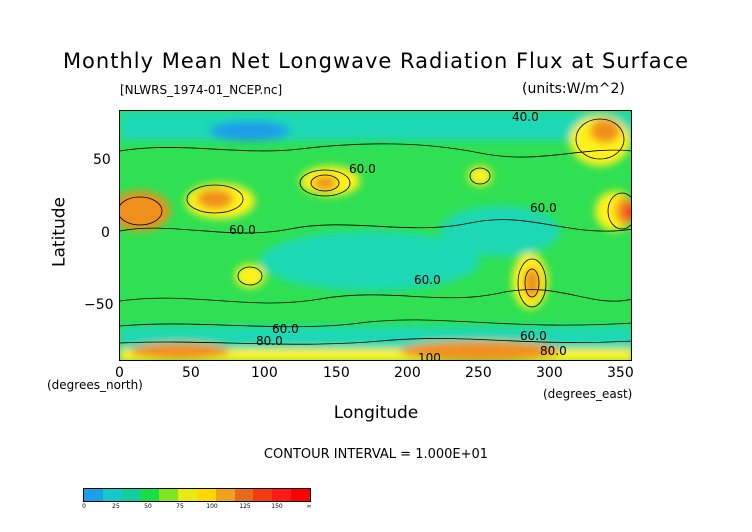  Describe the element at coordinates (105, 233) in the screenshot. I see `y-tick-label: 0` at that location.